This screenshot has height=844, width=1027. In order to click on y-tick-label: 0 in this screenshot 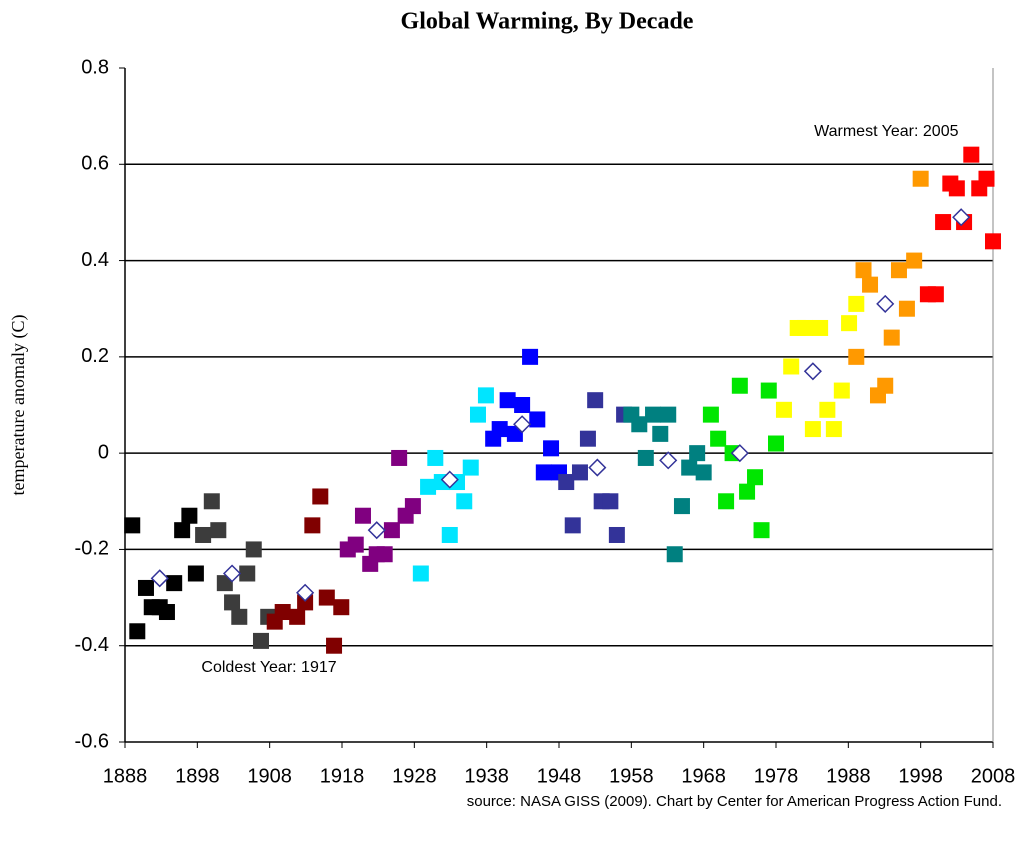, I will do `click(103, 452)`.